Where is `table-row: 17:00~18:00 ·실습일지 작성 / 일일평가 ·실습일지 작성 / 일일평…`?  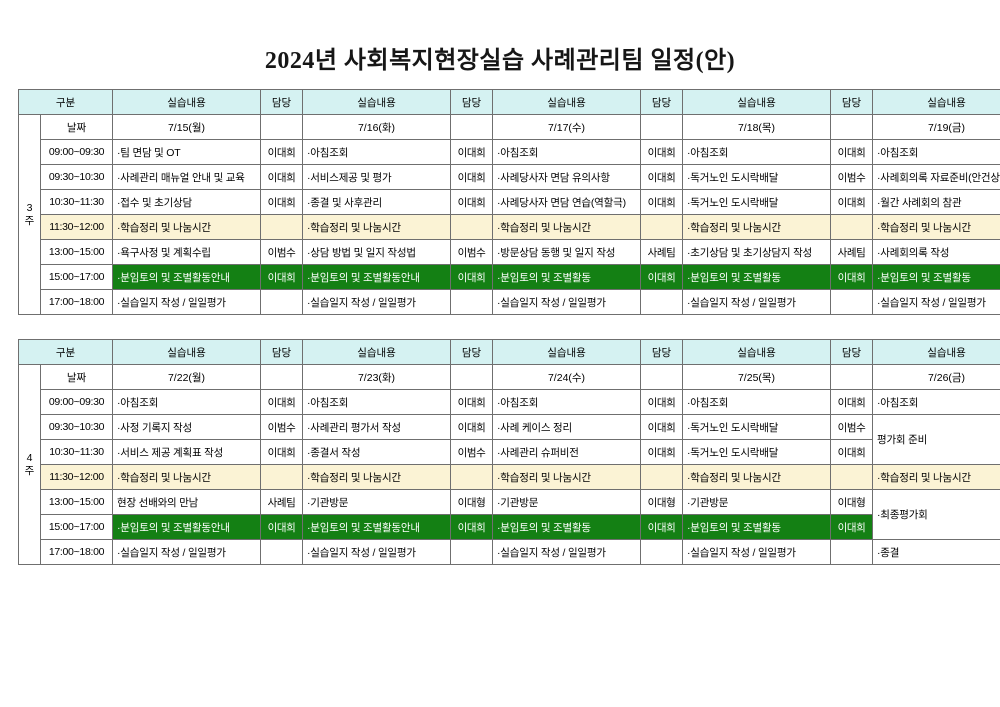
table-row: 17:00~18:00 ·실습일지 작성 / 일일평가 ·실습일지 작성 / 일일평… is located at coordinates (509, 302).